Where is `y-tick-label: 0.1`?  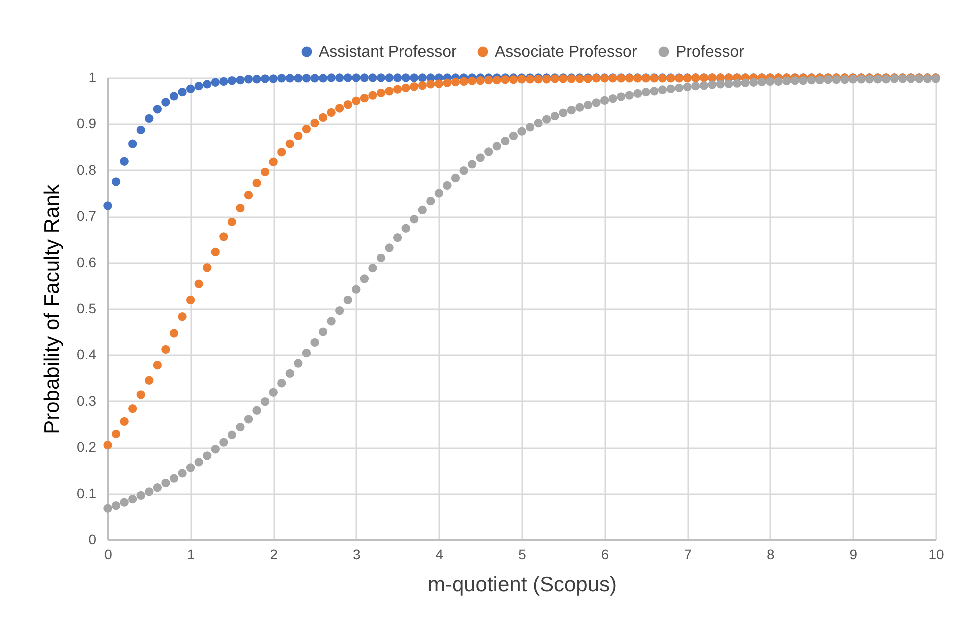
y-tick-label: 0.1 is located at coordinates (87, 493).